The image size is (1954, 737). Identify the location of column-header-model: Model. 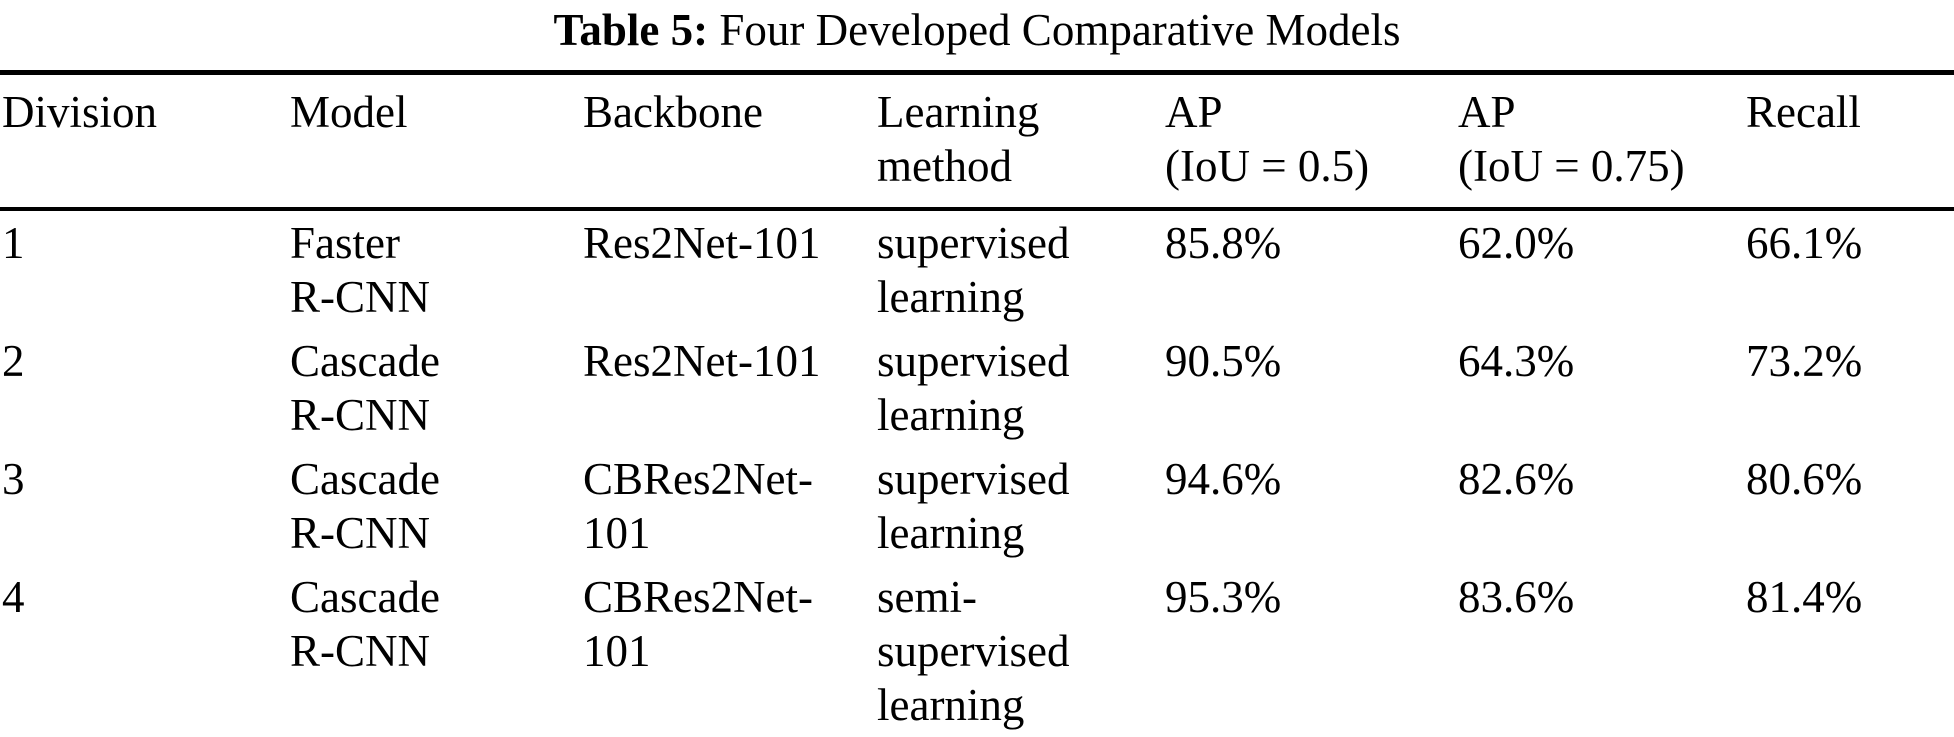
(434, 141).